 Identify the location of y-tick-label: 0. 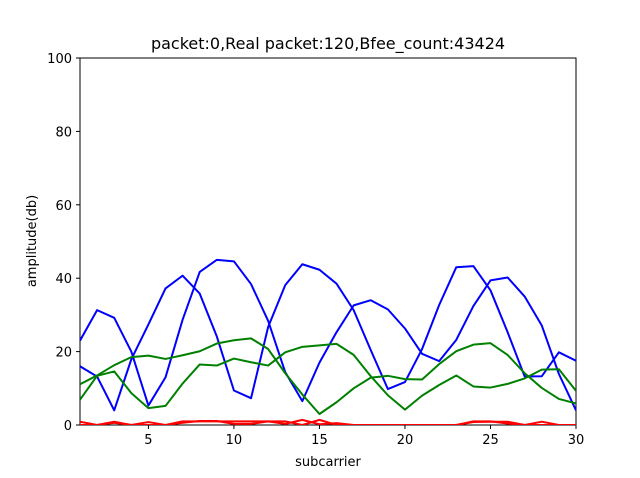
(68, 426).